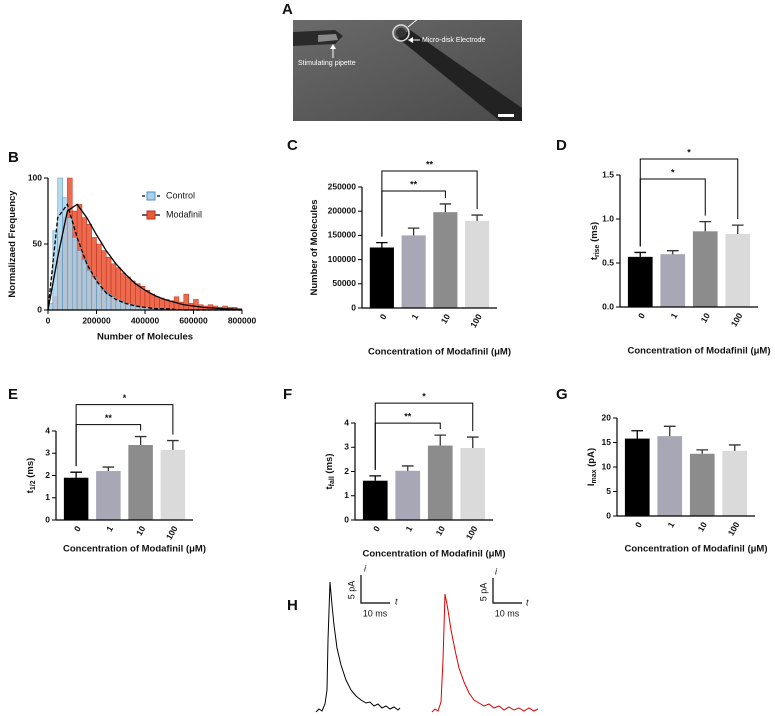 This screenshot has height=716, width=775. Describe the element at coordinates (608, 174) in the screenshot. I see `y-tick-label: 1.5` at that location.